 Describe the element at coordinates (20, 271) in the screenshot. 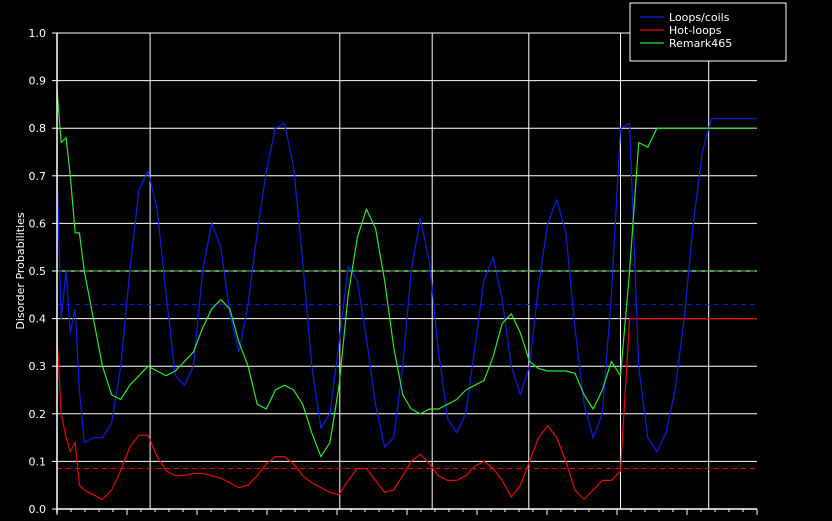

I see `y-axis-title: Disorder Probabilities` at that location.